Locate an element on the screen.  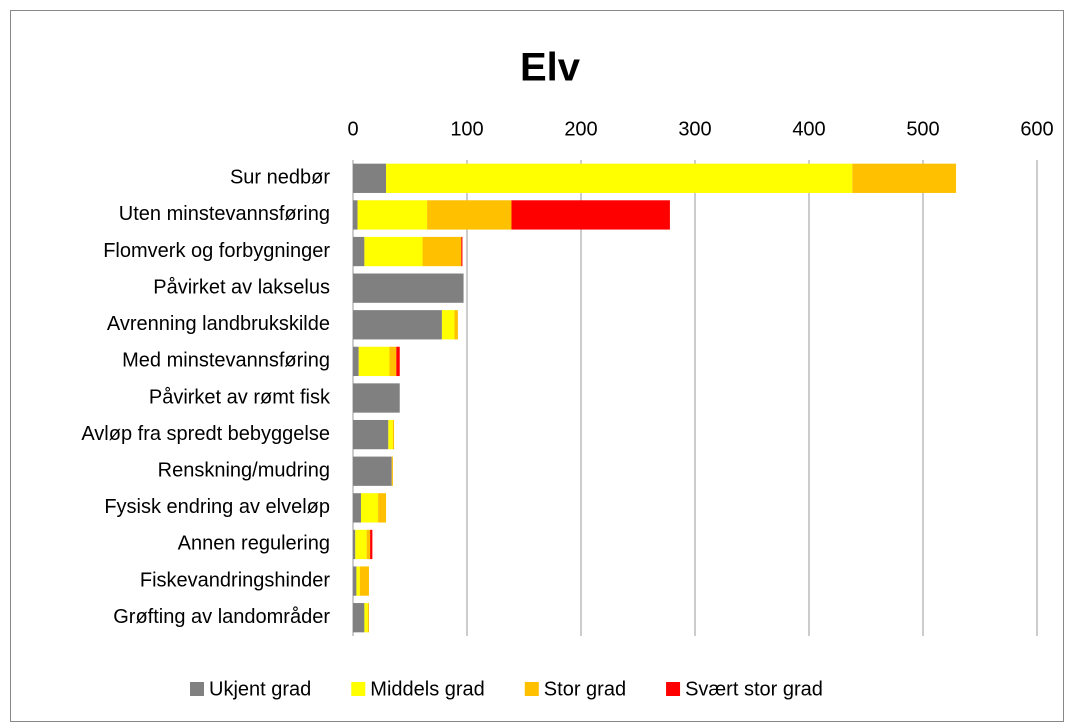
legend-label: Middels grad is located at coordinates (427, 689).